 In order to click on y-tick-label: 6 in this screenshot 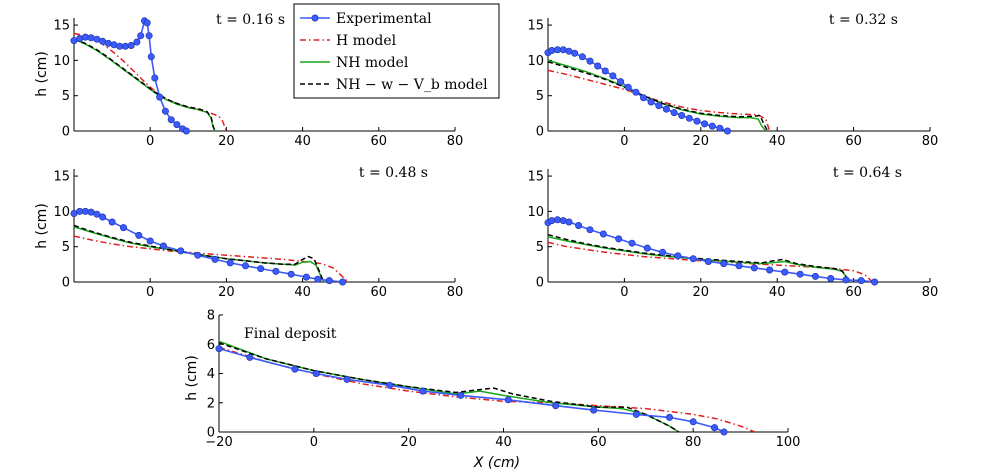, I will do `click(211, 345)`.